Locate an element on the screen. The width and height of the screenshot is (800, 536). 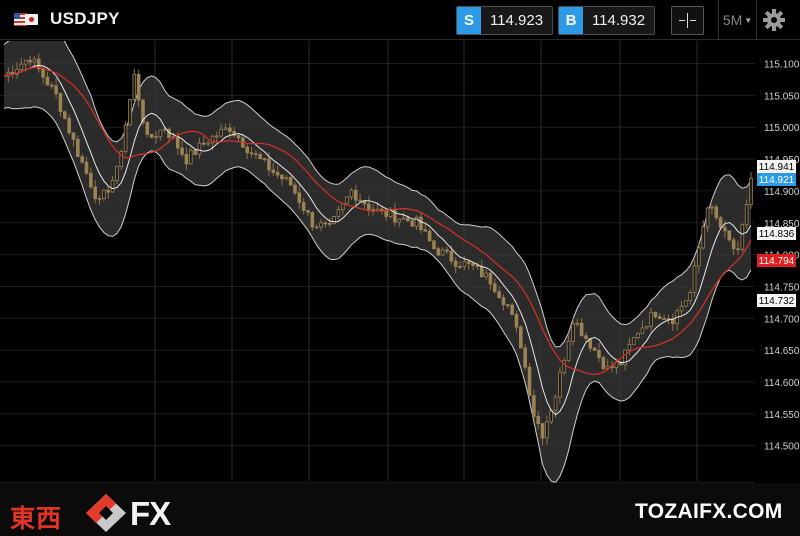
timeframe-dropdown: 5M ▼ is located at coordinates (737, 20).